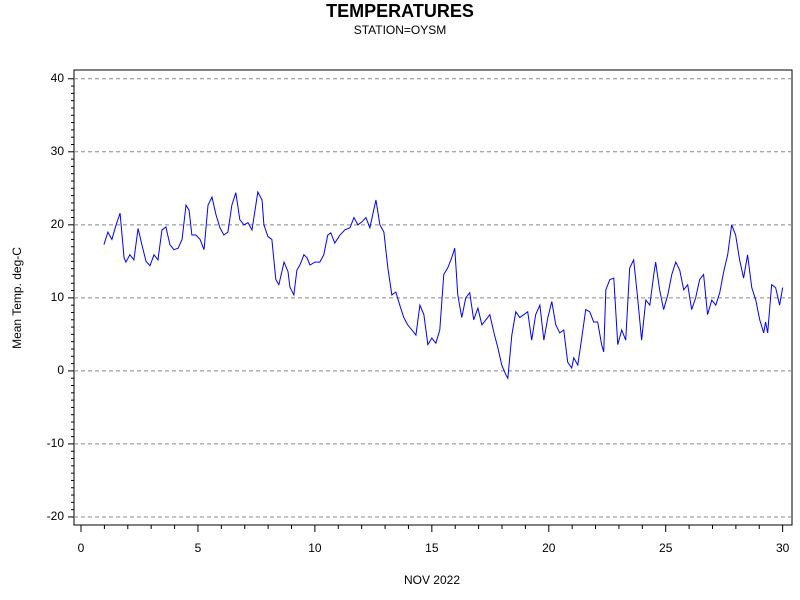 This screenshot has height=600, width=800. What do you see at coordinates (56, 443) in the screenshot?
I see `y-tick-label: -10` at bounding box center [56, 443].